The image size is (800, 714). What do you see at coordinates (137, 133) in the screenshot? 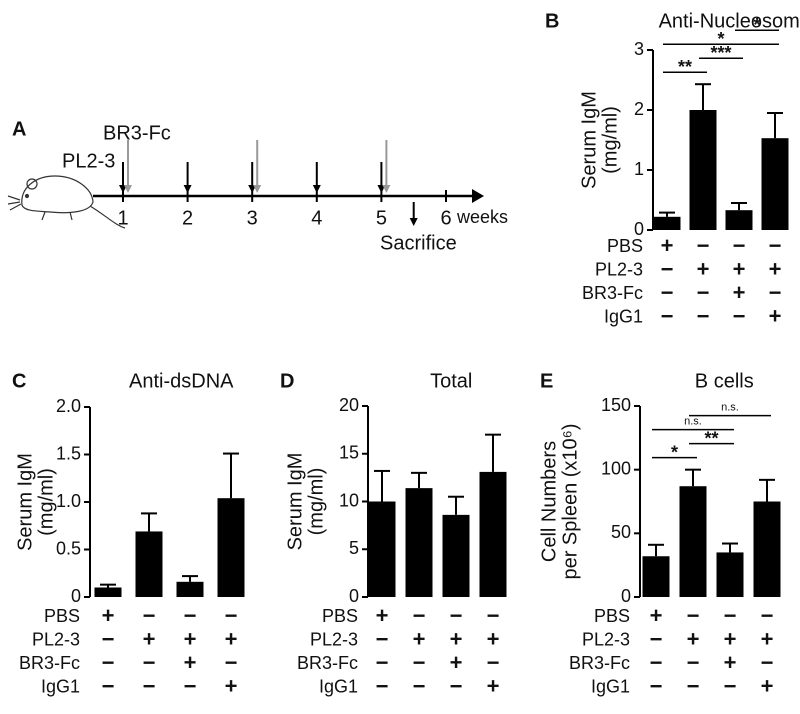
I see `treatment-label: BR3-Fc` at bounding box center [137, 133].